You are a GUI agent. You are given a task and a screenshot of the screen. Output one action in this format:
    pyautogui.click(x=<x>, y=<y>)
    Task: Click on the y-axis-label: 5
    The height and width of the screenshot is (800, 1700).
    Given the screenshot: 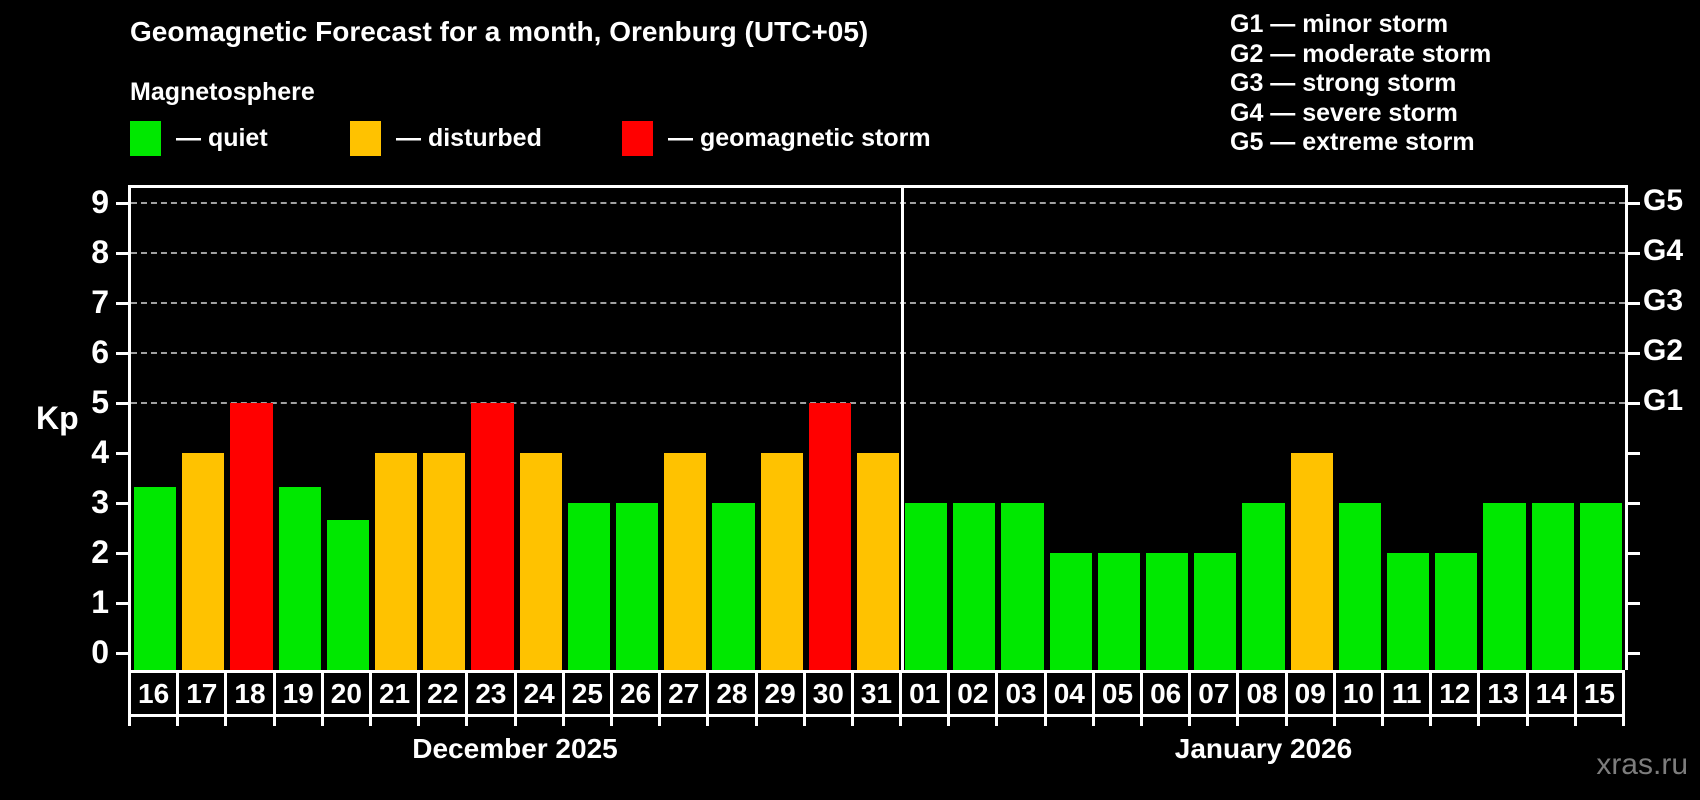 What is the action you would take?
    pyautogui.click(x=100, y=402)
    